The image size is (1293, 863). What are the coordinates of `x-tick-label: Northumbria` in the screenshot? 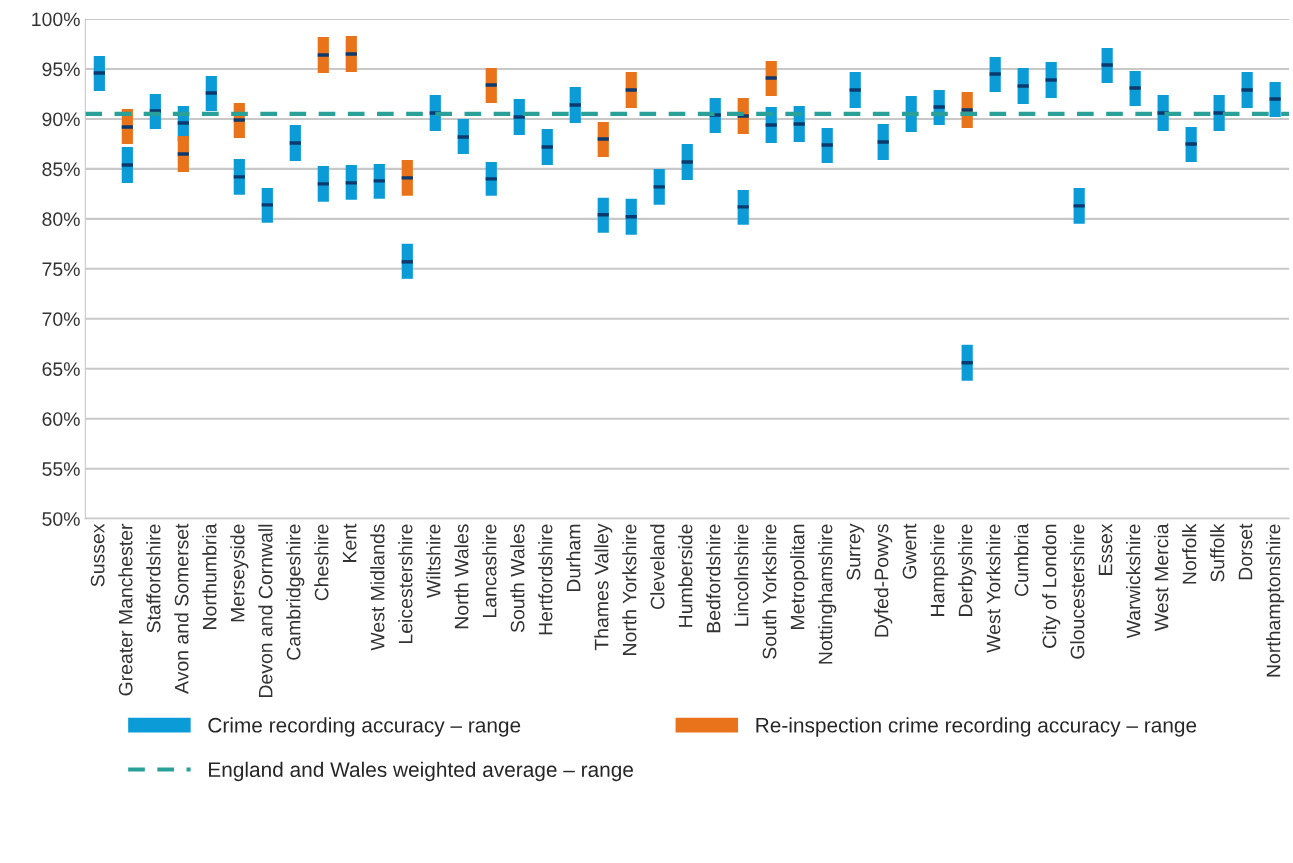 It's located at (209, 576).